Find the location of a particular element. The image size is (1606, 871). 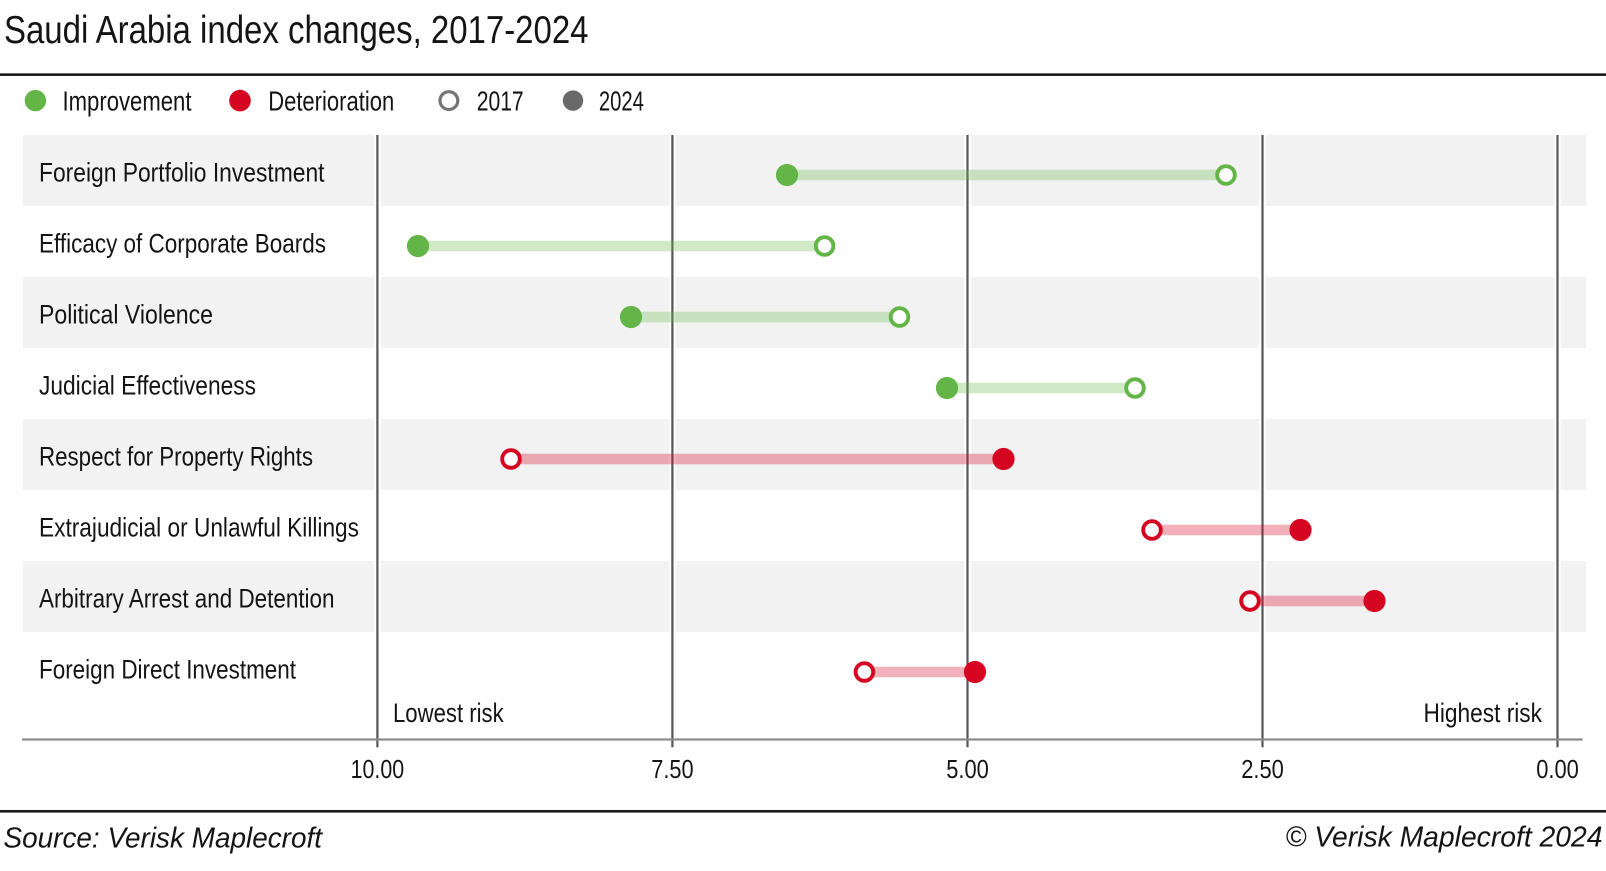

svg-text: © Verisk Maplecroft 2024 is located at coordinates (1444, 838).